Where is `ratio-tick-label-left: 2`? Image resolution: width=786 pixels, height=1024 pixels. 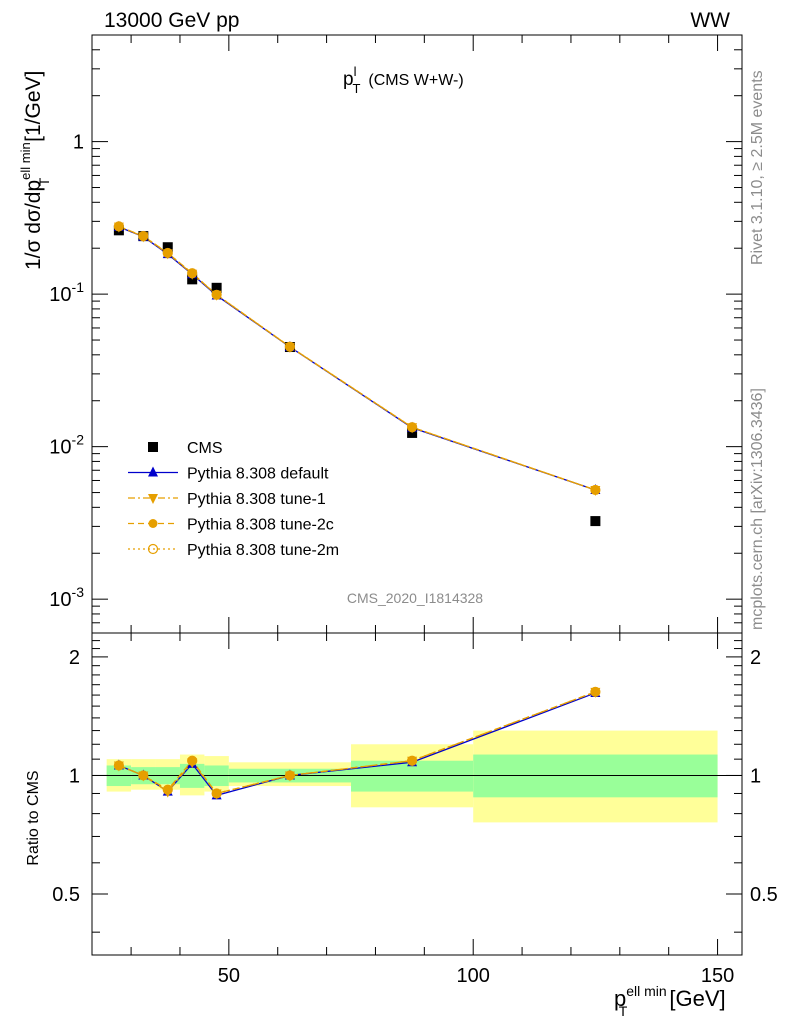 ratio-tick-label-left: 2 is located at coordinates (74, 658).